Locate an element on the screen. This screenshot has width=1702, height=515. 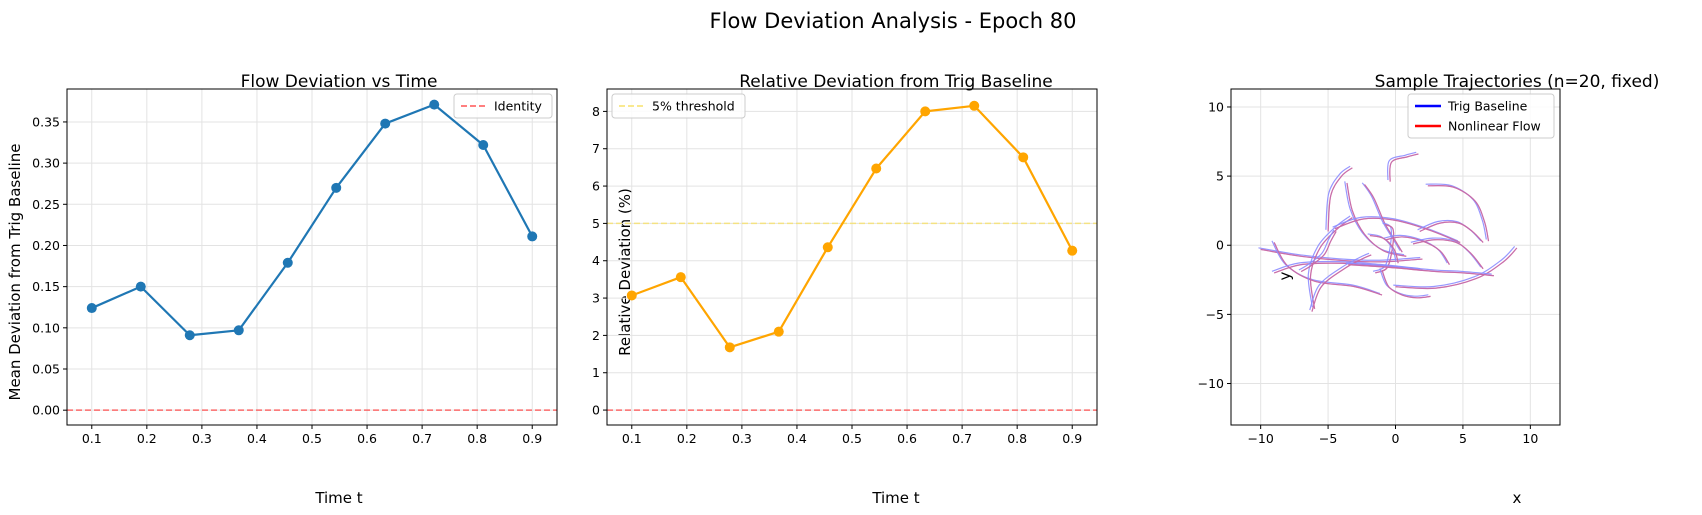
y-tick-label: 0.10 is located at coordinates (46, 327).